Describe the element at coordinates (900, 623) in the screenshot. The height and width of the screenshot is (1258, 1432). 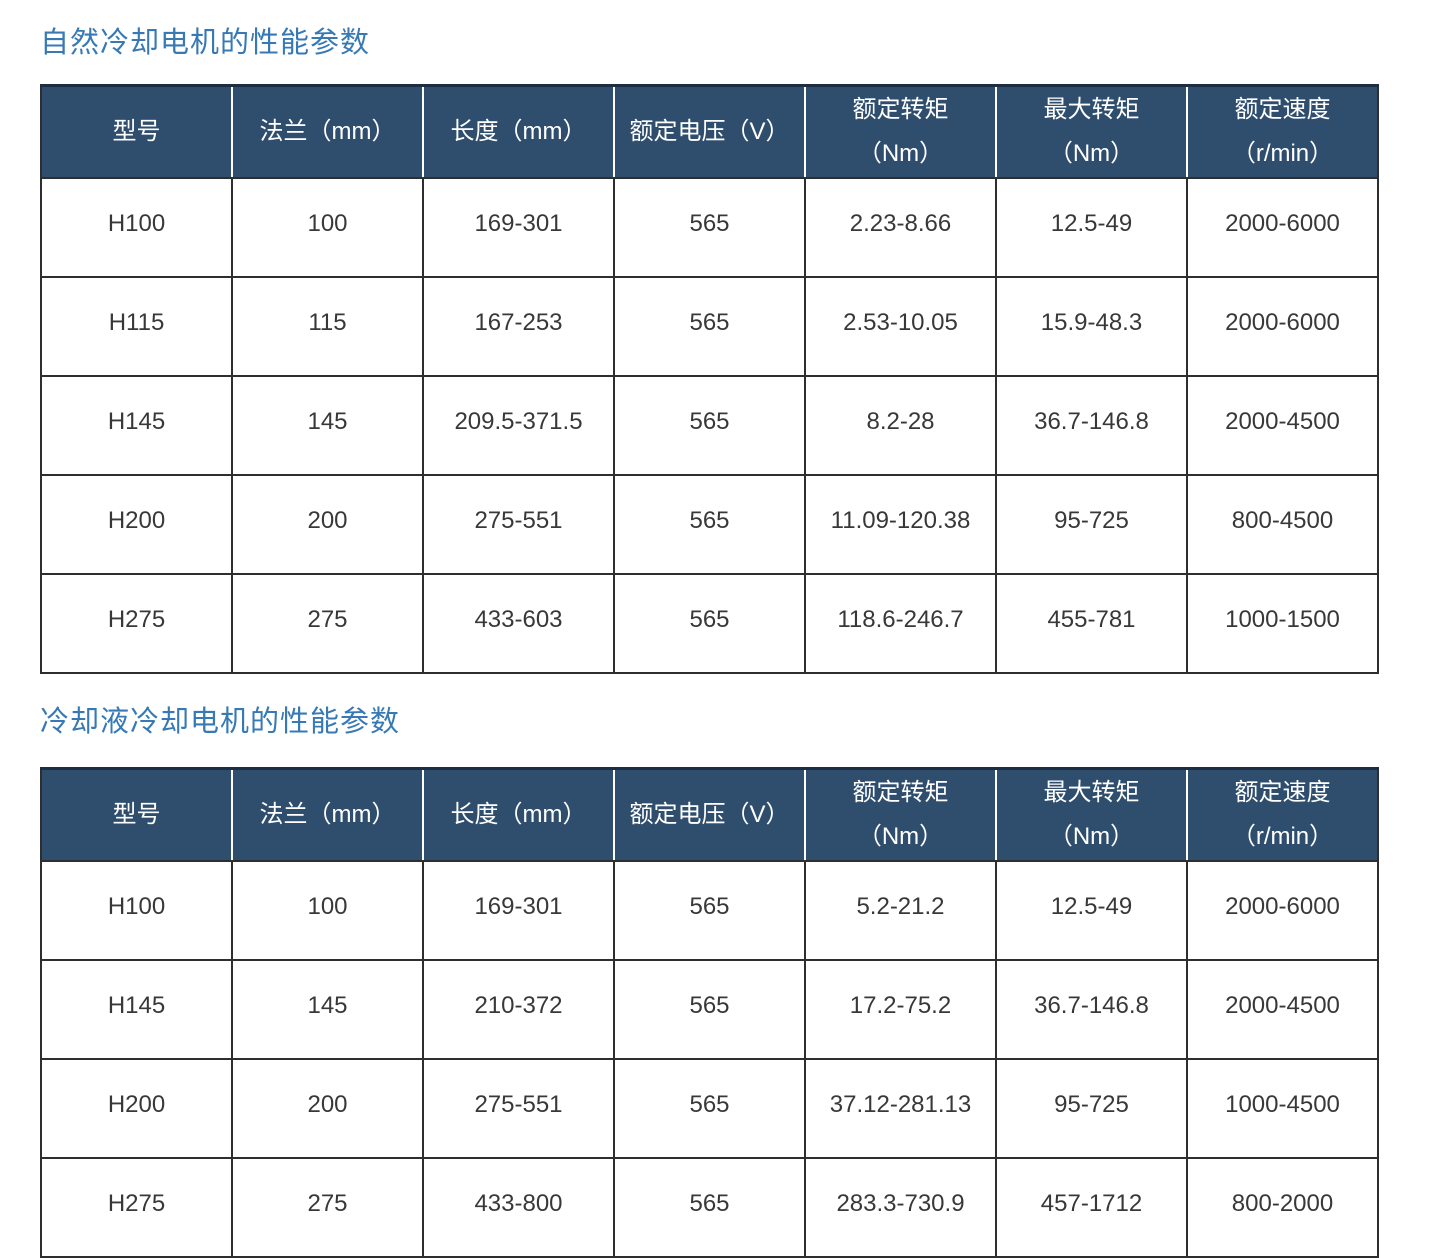
I see `table-cell: 118.6-246.7` at that location.